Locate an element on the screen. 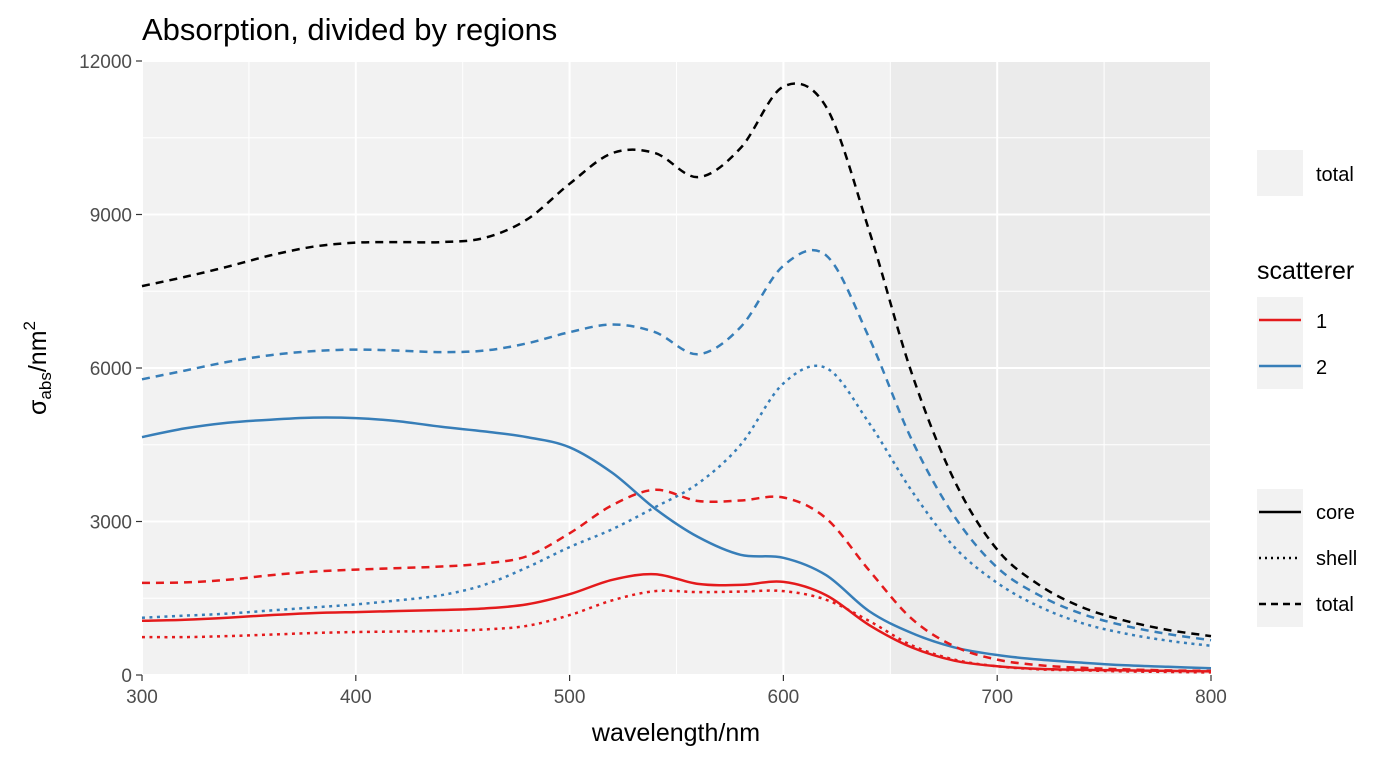  y-axis-title-slash: / is located at coordinates (38, 368).